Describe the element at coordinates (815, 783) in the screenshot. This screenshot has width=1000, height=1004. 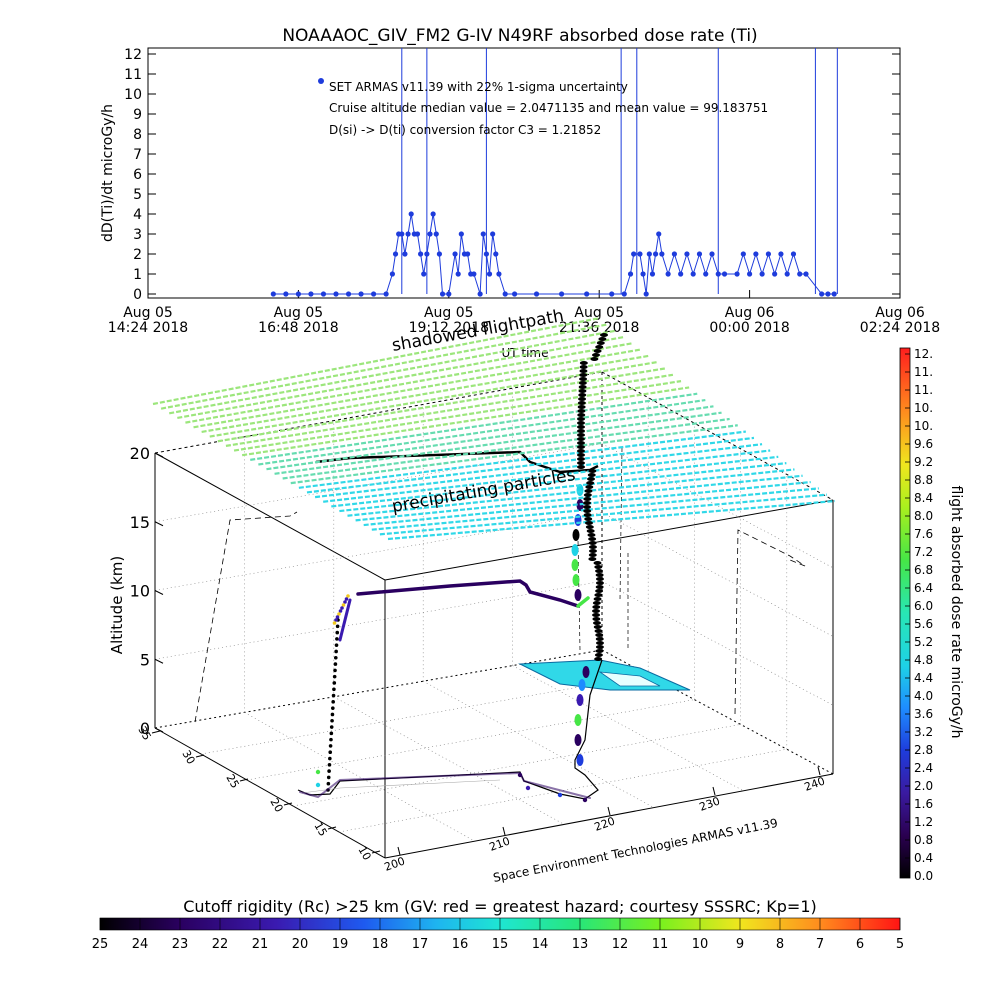
I see `x-tick-label: 240` at that location.